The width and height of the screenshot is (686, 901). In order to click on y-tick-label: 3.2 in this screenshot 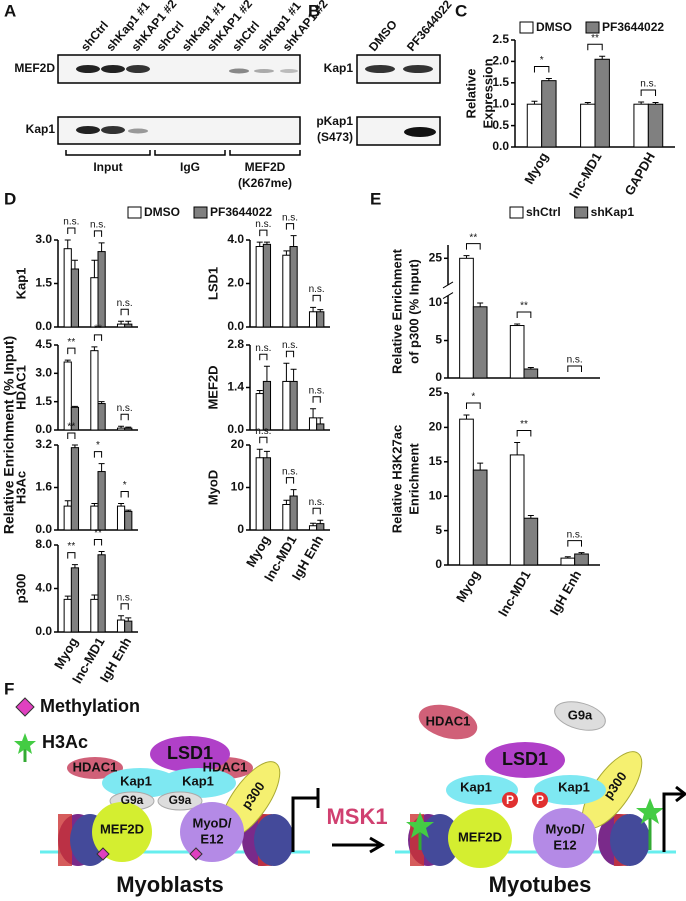, I will do `click(43, 444)`.